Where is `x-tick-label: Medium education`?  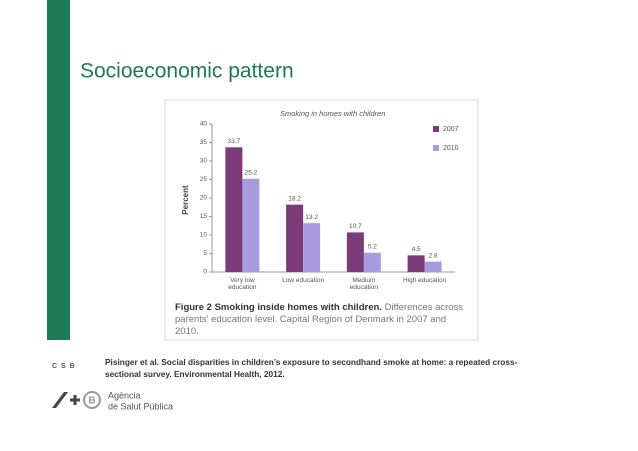 x-tick-label: Medium education is located at coordinates (363, 284).